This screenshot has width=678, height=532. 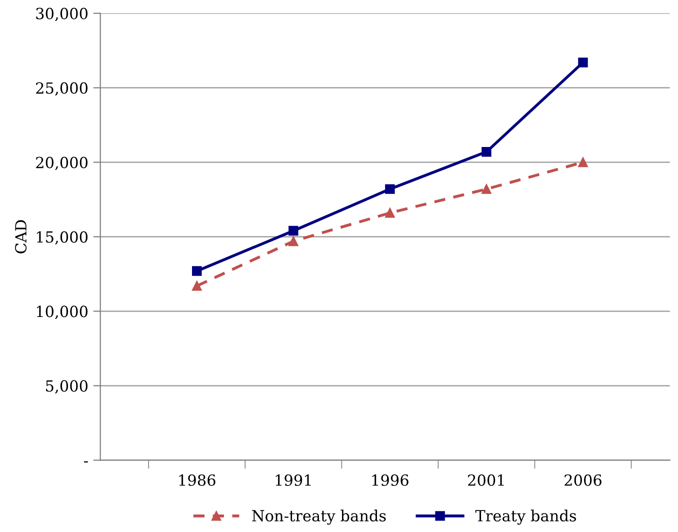 What do you see at coordinates (390, 480) in the screenshot?
I see `x-tick-label: 1996` at bounding box center [390, 480].